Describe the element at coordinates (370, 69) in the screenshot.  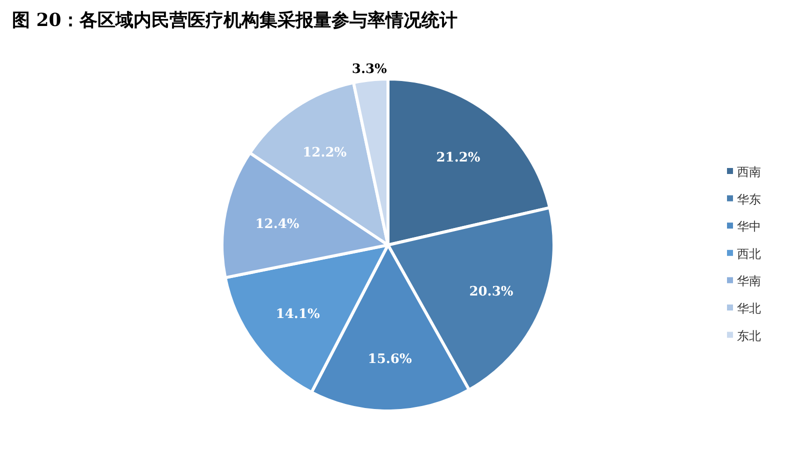
I see `data-label: 3.3%` at that location.